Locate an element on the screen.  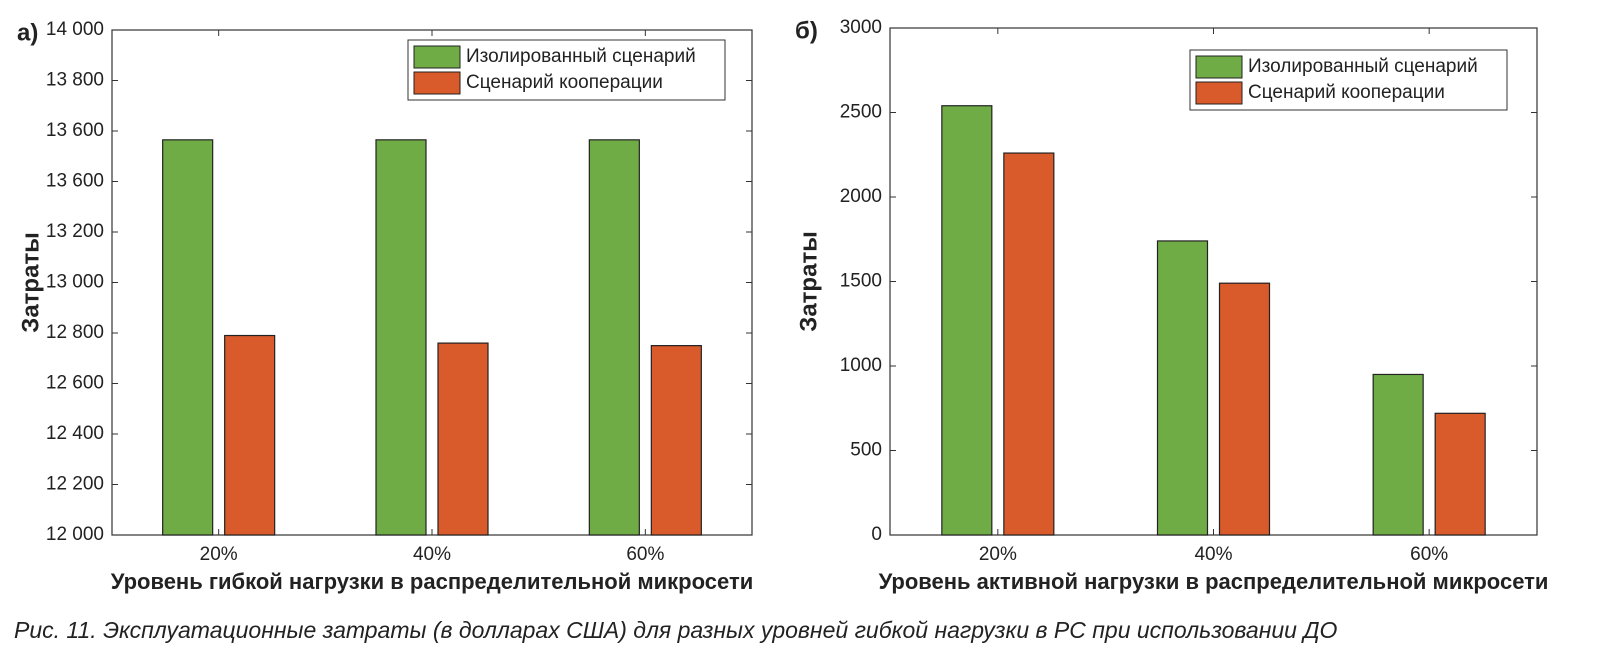
y-tick-label: 1500 is located at coordinates (861, 281).